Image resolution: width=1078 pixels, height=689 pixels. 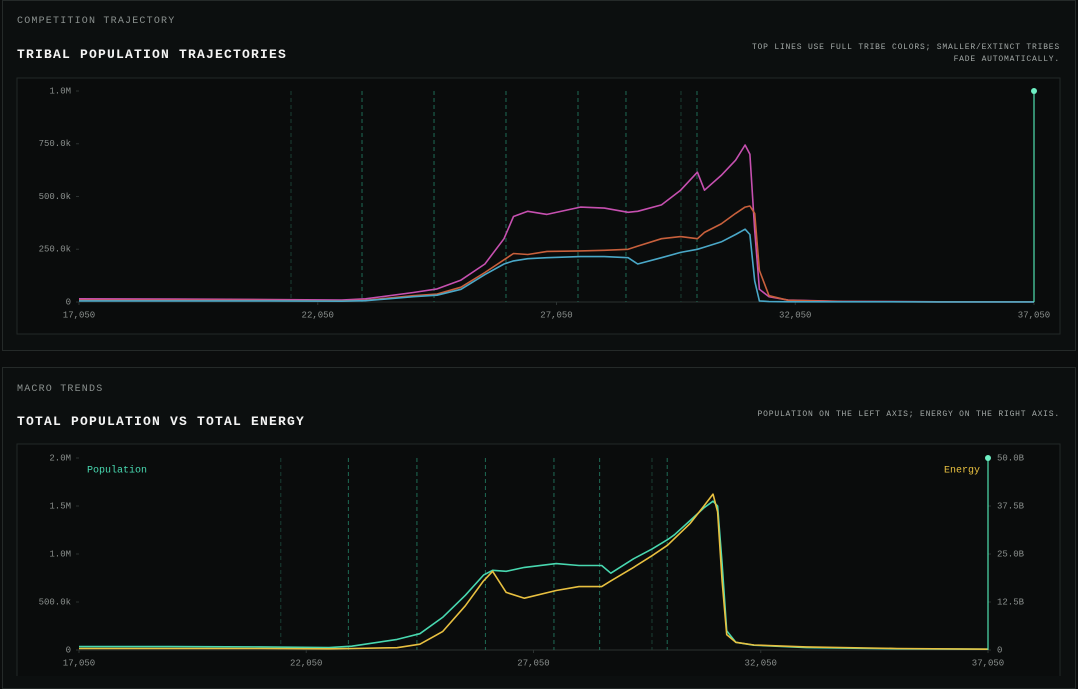 I want to click on y2-tick-label: 12.5B, so click(x=1011, y=602).